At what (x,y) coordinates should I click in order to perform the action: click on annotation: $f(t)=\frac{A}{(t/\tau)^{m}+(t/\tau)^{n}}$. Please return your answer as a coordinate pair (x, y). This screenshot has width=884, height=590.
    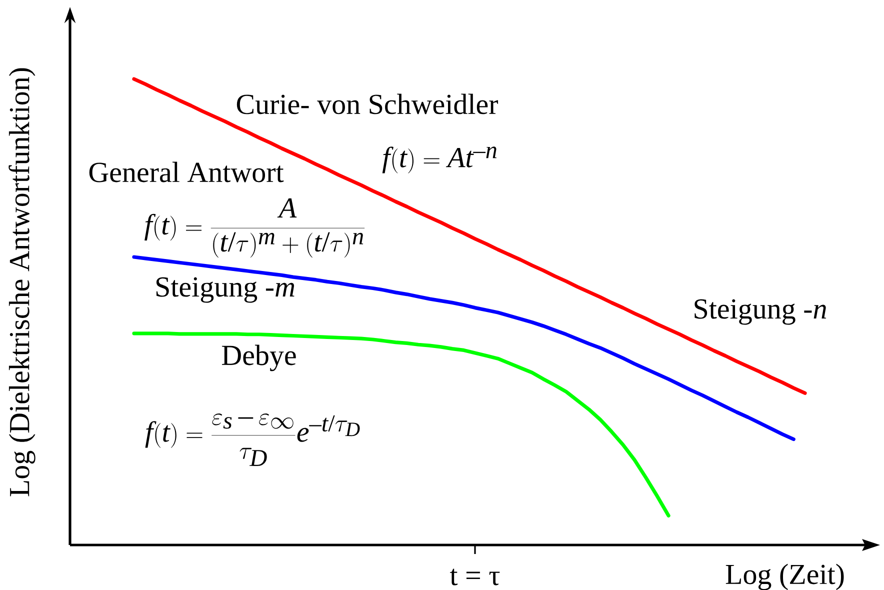
    Looking at the image, I should click on (254, 228).